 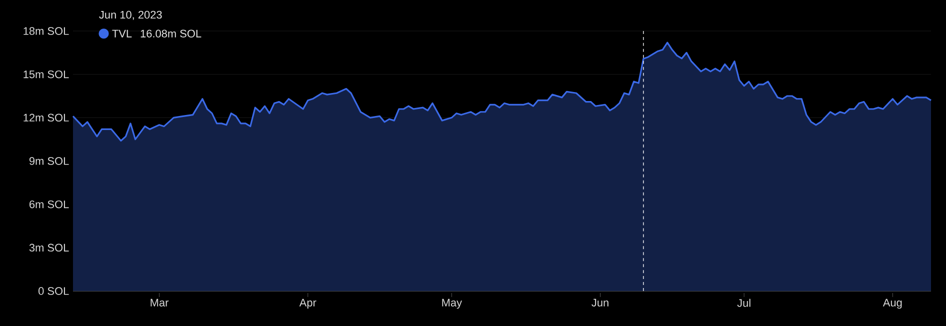 What do you see at coordinates (49, 161) in the screenshot?
I see `y-tick-label: 9m SOL` at bounding box center [49, 161].